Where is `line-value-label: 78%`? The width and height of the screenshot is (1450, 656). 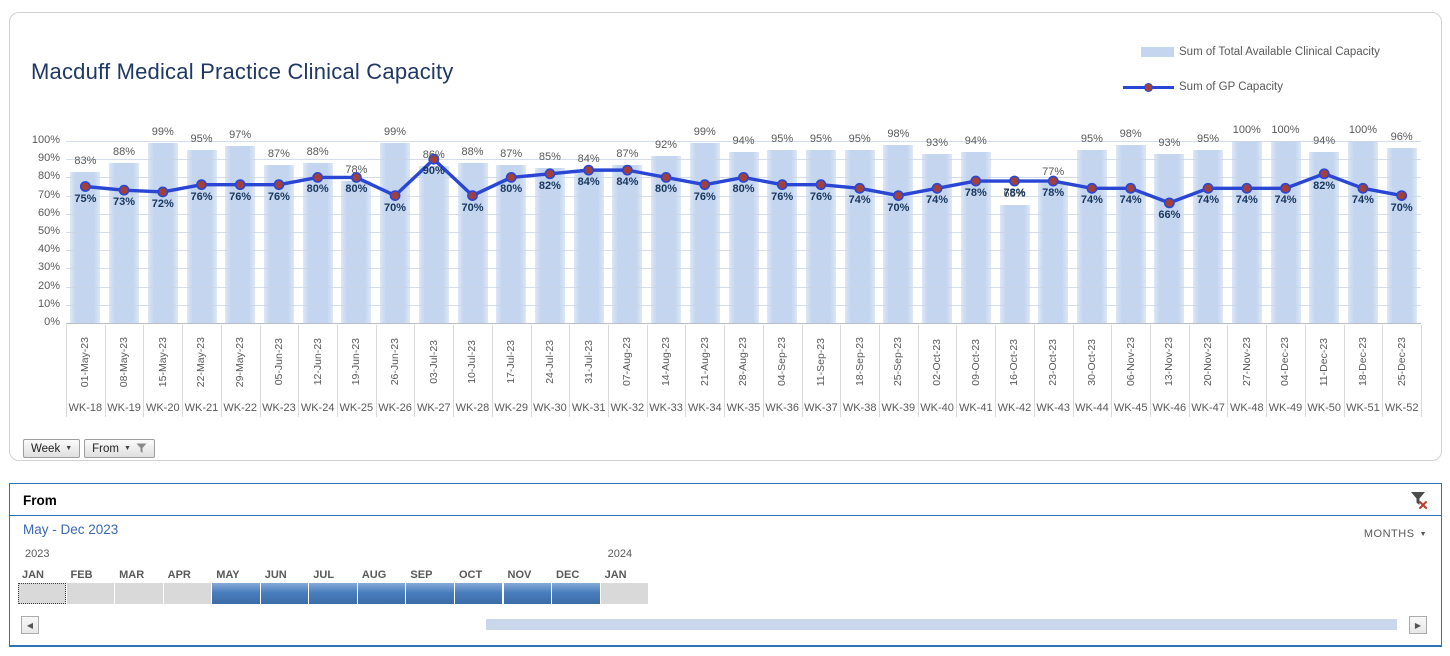 line-value-label: 78% is located at coordinates (1014, 193).